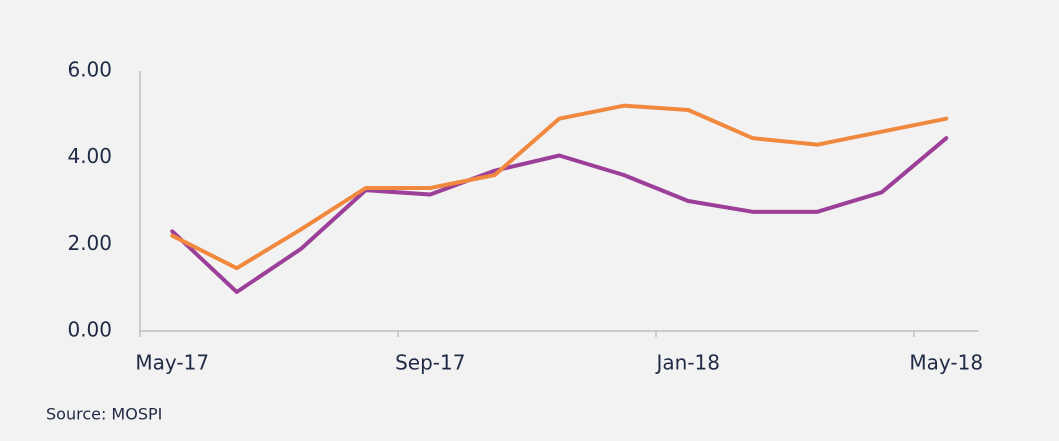  Describe the element at coordinates (688, 363) in the screenshot. I see `x-tick-label: Jan-18` at that location.